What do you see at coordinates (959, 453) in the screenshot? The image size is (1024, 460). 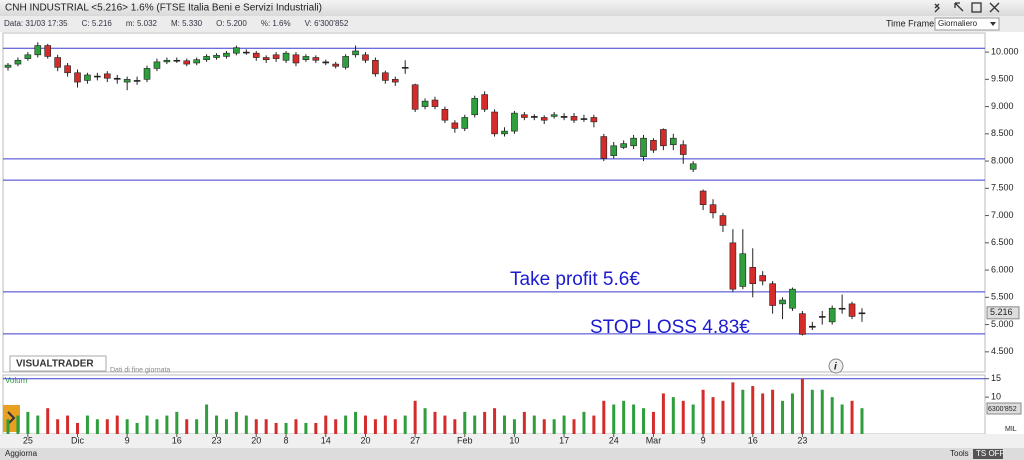 I see `tools-button: Tools` at bounding box center [959, 453].